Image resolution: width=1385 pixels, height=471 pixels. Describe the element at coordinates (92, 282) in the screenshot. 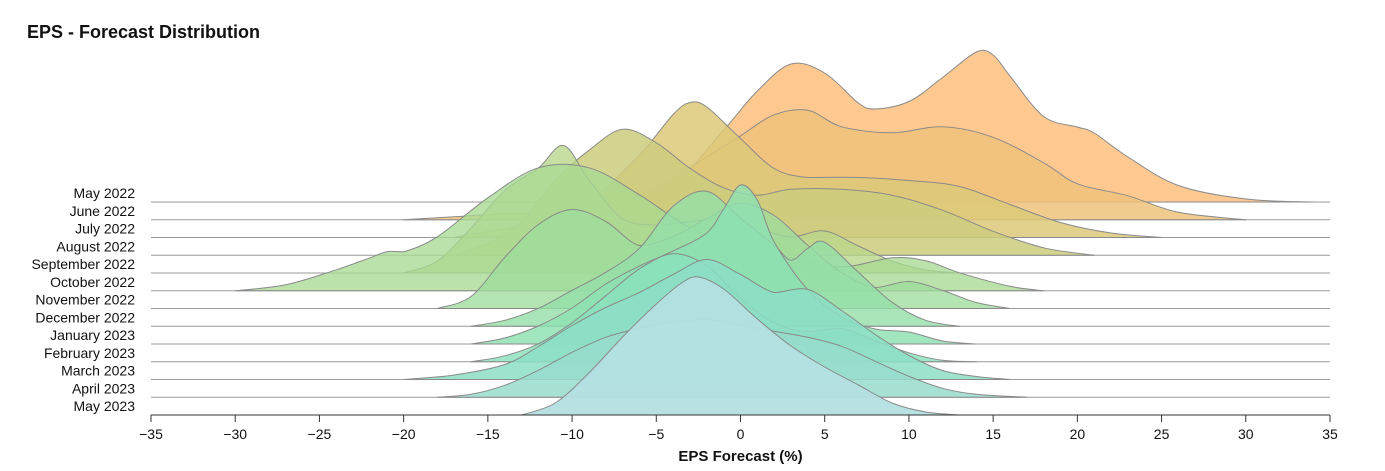

I see `row-label-october-2022: October 2022` at that location.